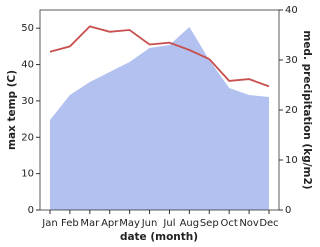 This screenshot has height=247, width=320. Describe the element at coordinates (229, 223) in the screenshot. I see `x-tick-label: Oct` at that location.